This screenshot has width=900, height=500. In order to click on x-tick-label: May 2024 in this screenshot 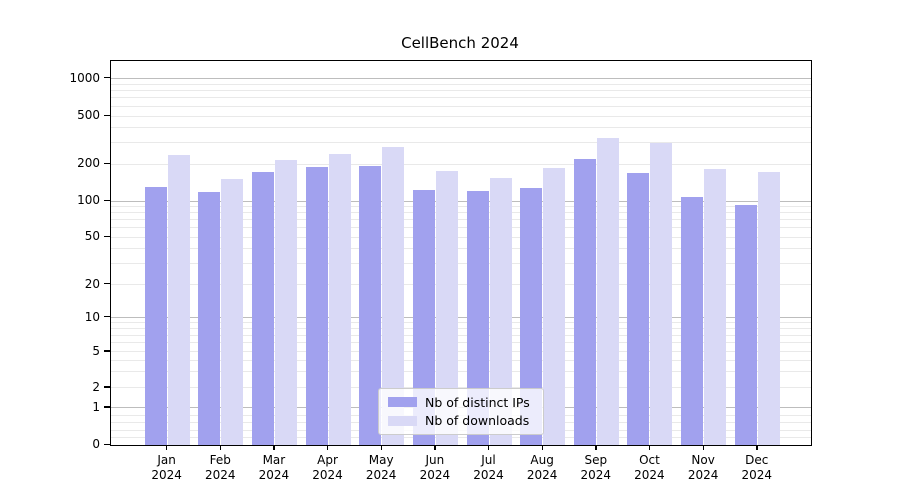, I will do `click(381, 467)`.